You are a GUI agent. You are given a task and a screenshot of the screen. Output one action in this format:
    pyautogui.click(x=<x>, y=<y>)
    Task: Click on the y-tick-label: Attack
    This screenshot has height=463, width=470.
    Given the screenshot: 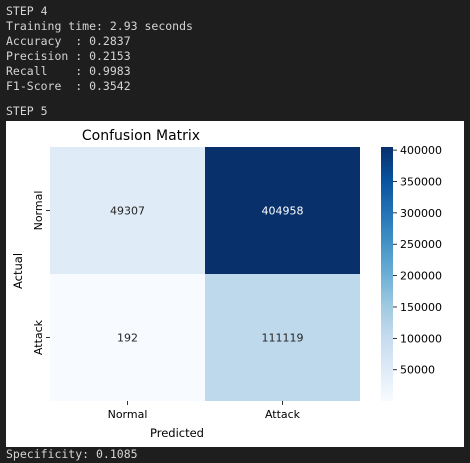 What is the action you would take?
    pyautogui.click(x=38, y=337)
    